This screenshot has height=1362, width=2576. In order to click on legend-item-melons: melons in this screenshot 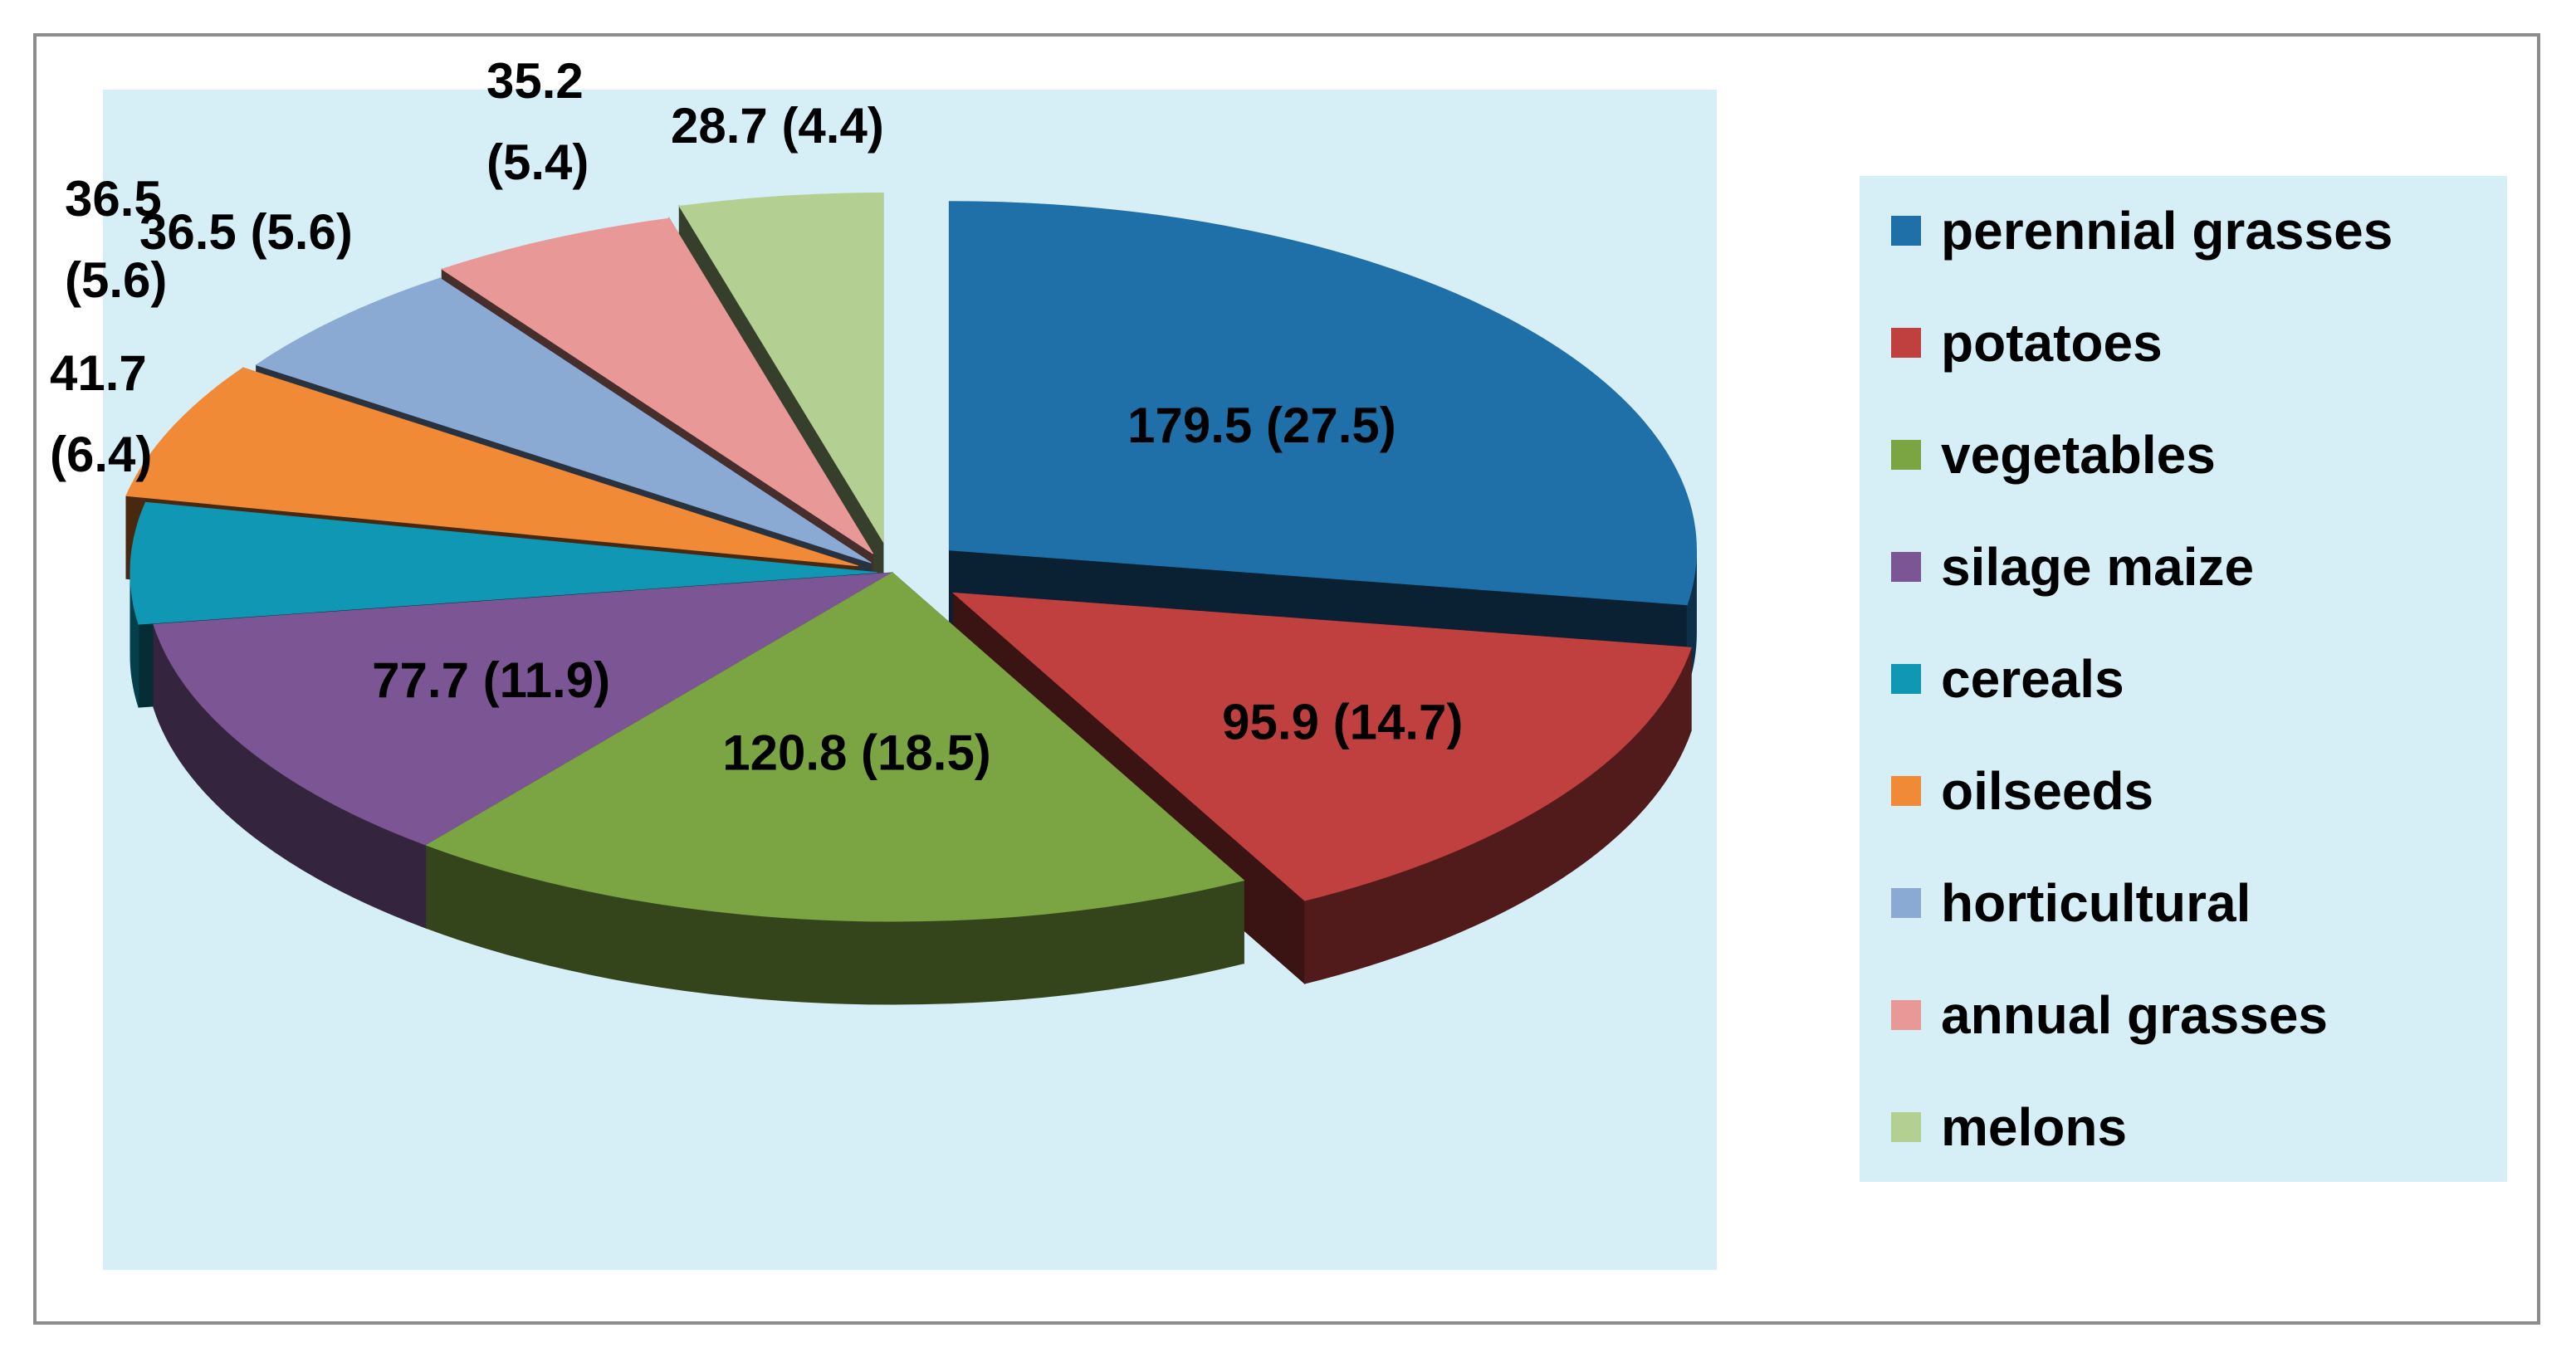, I will do `click(2009, 1127)`.